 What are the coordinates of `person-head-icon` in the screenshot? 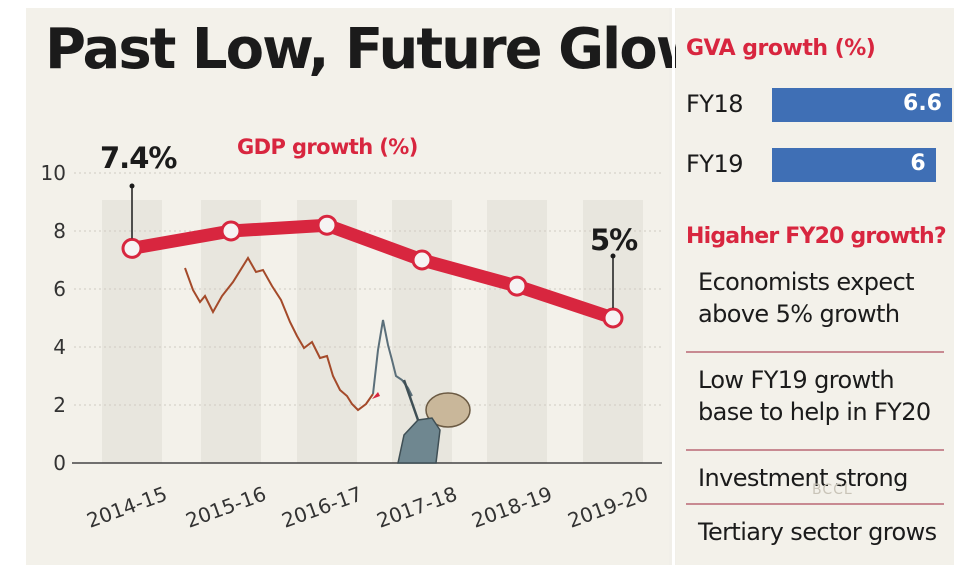 It's located at (448, 410).